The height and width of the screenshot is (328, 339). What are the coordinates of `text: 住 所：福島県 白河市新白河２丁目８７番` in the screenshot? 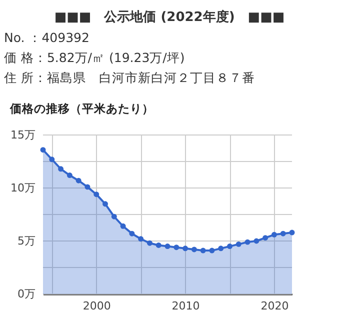 It's located at (129, 78).